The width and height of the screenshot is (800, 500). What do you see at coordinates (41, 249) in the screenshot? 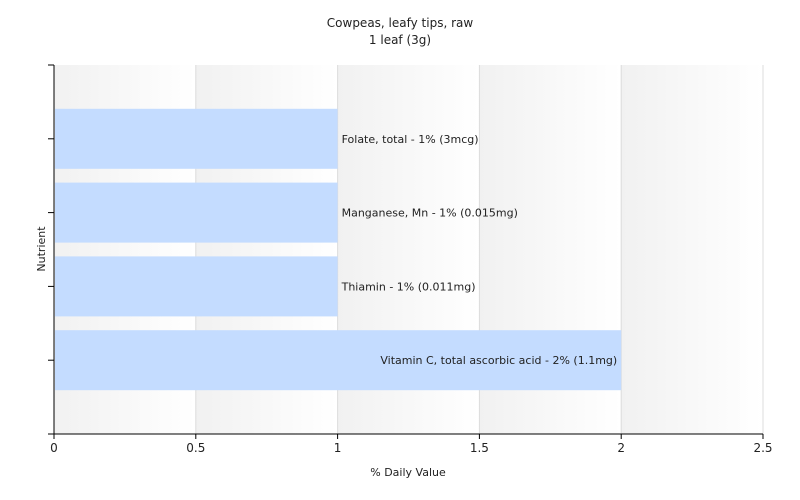
I see `y-axis-title: Nutrient` at bounding box center [41, 249].